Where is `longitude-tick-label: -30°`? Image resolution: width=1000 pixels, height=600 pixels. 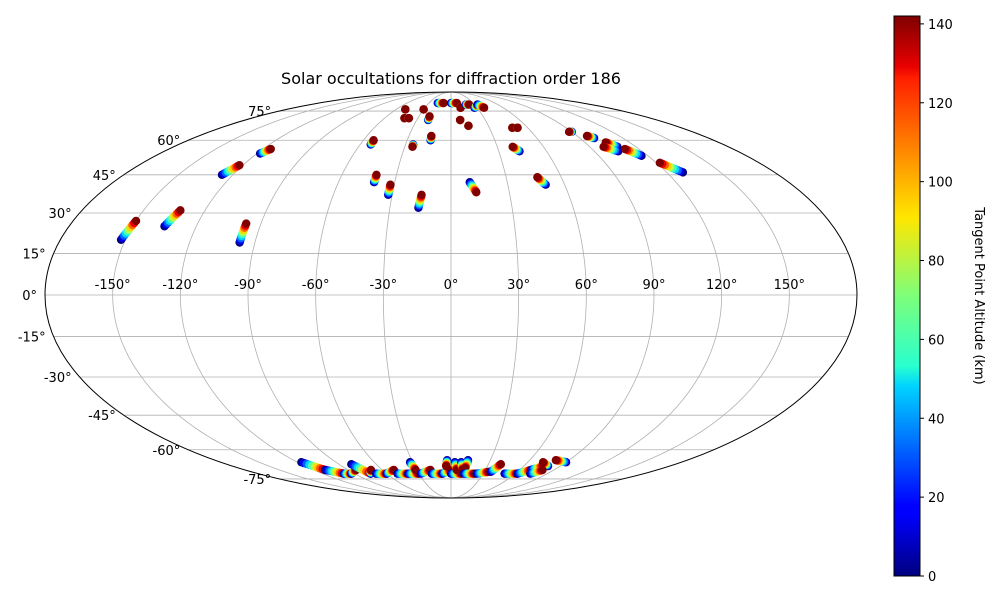 longitude-tick-label: -30° is located at coordinates (383, 285).